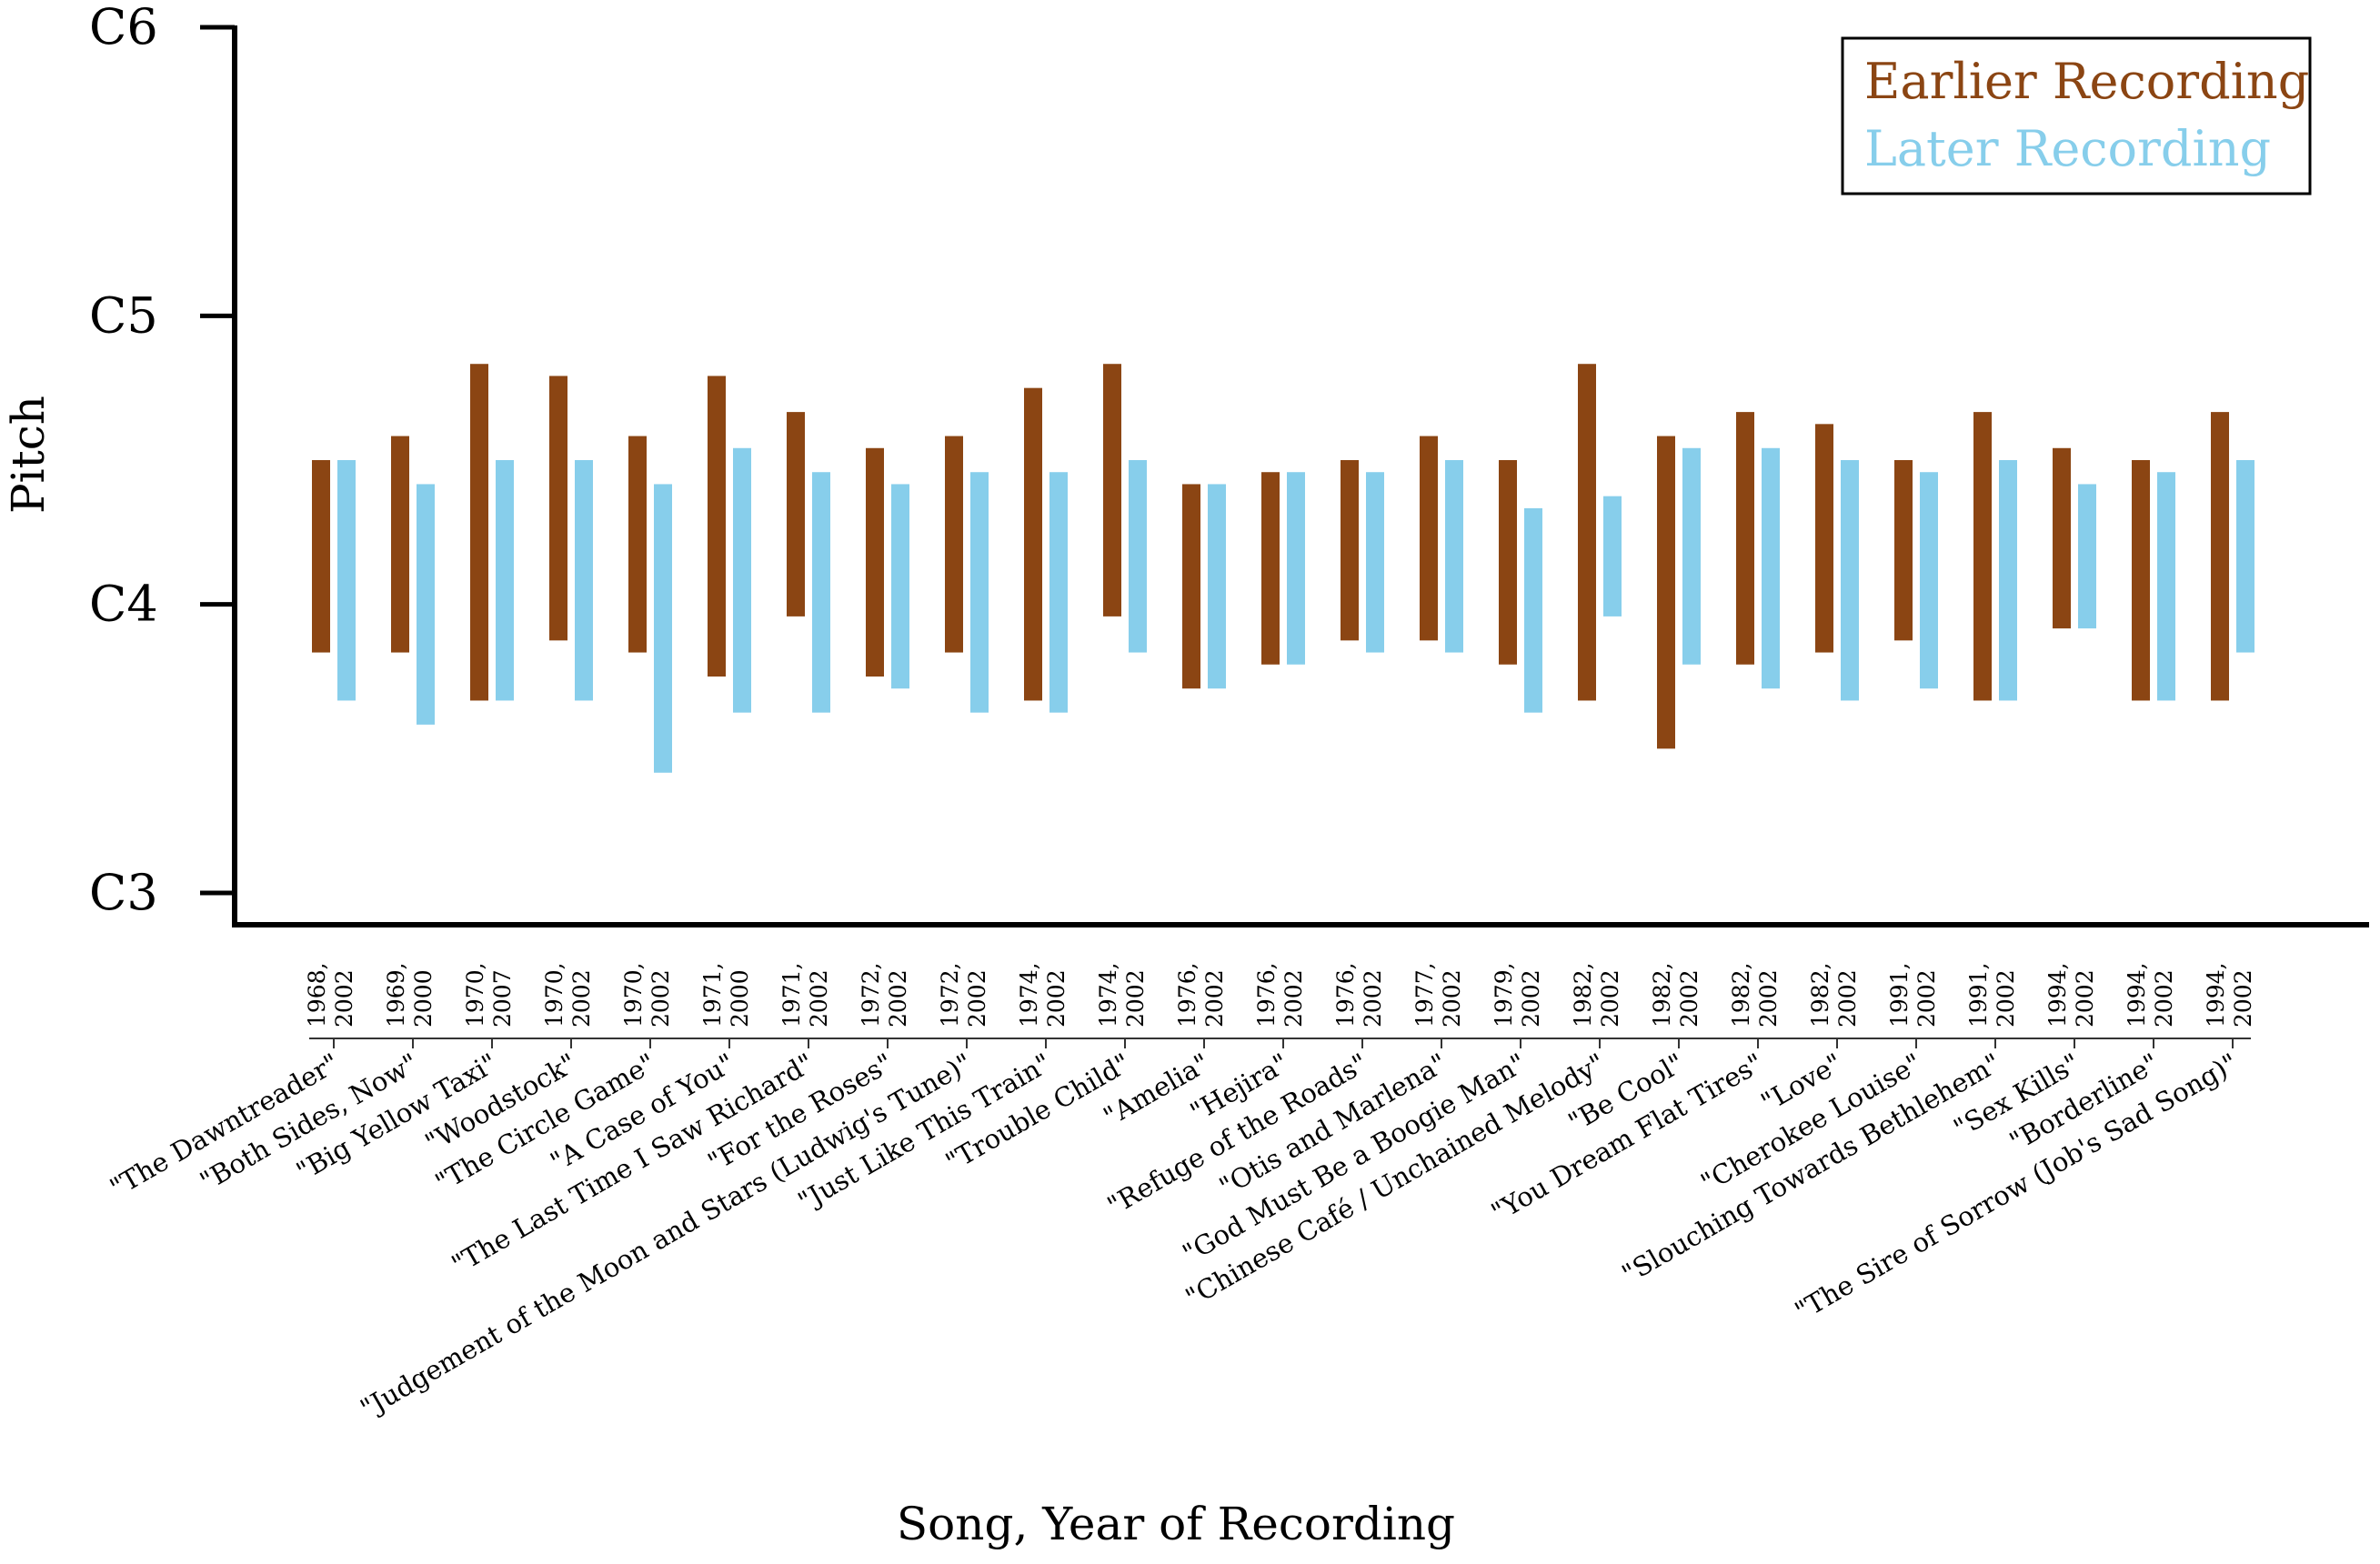  I want to click on year-label: 1979,2002, so click(1517, 995).